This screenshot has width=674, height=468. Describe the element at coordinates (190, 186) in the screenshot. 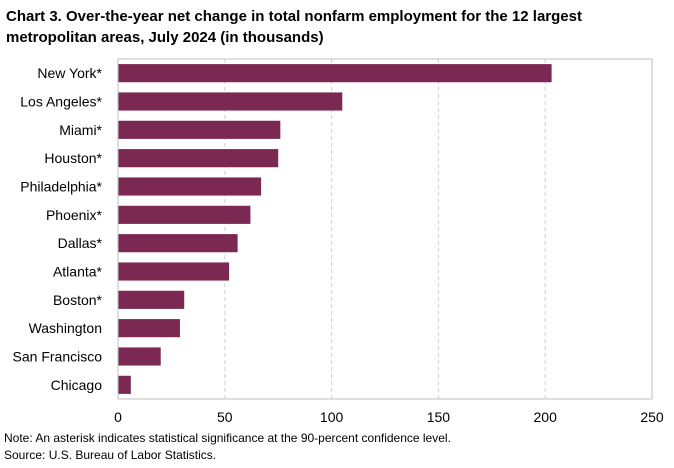

I see `bar-philadelphia` at that location.